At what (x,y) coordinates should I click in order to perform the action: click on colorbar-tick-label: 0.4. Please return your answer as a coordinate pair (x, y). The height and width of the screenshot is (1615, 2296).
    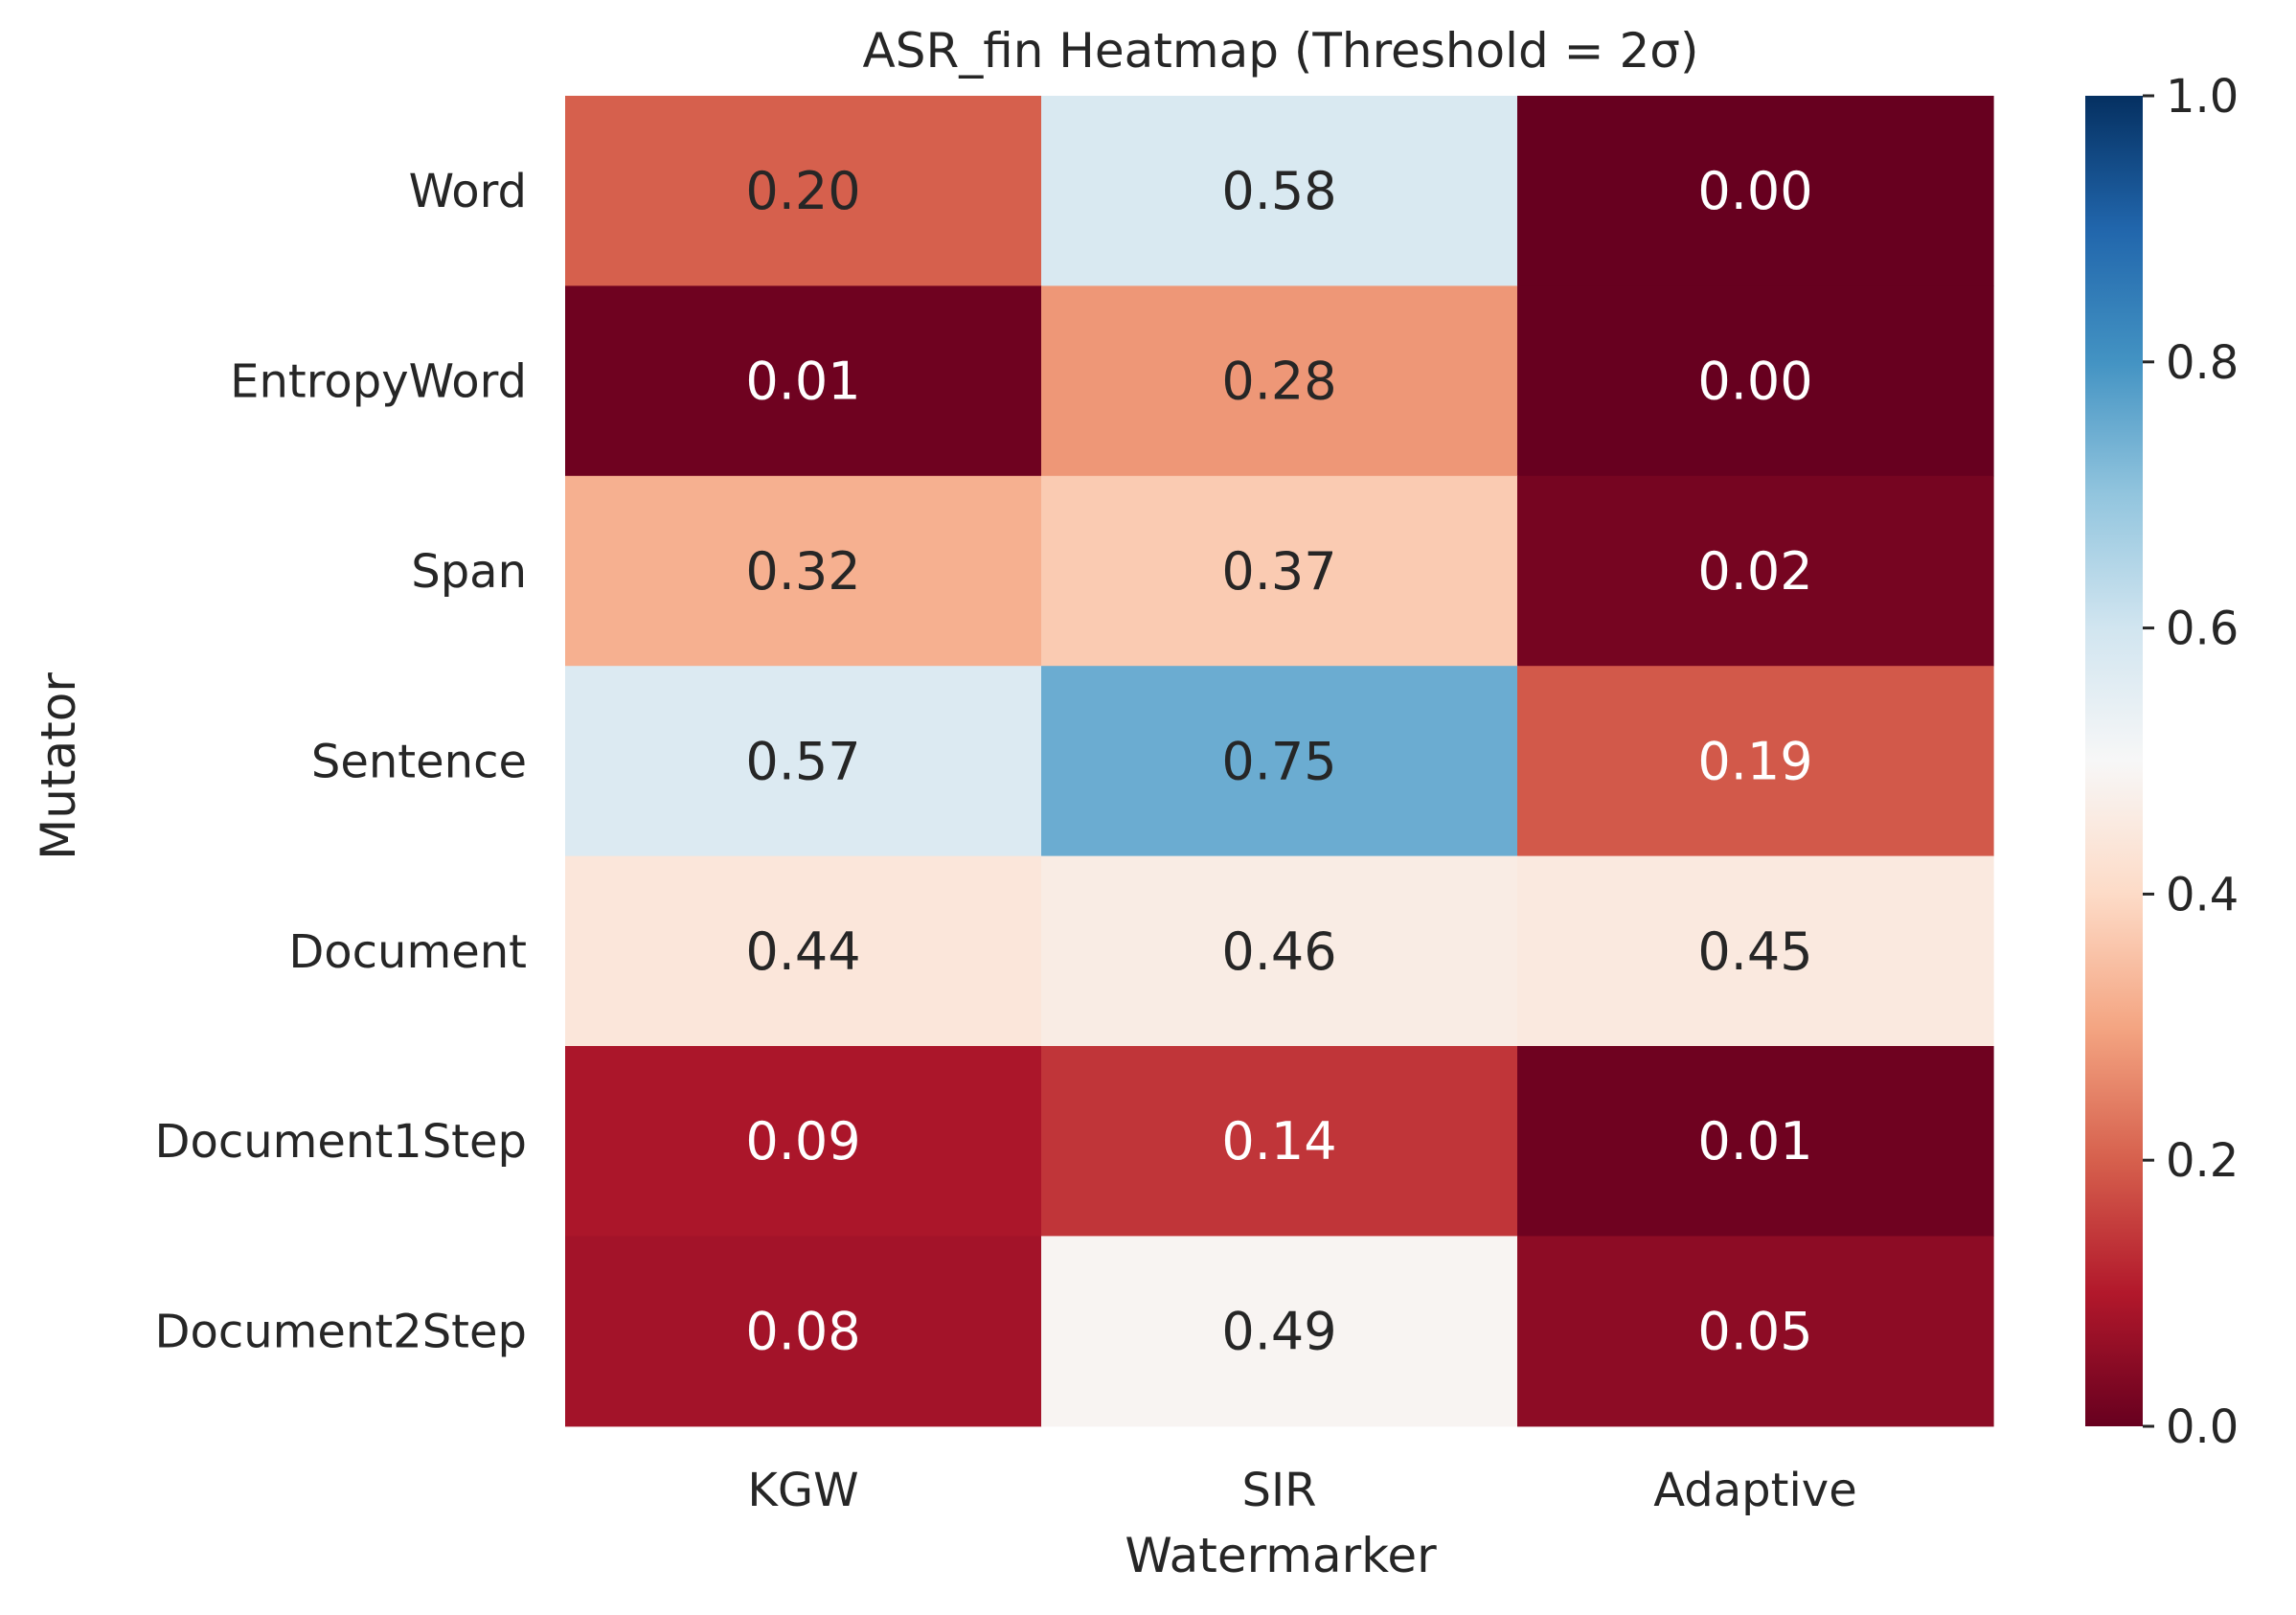
    Looking at the image, I should click on (2202, 894).